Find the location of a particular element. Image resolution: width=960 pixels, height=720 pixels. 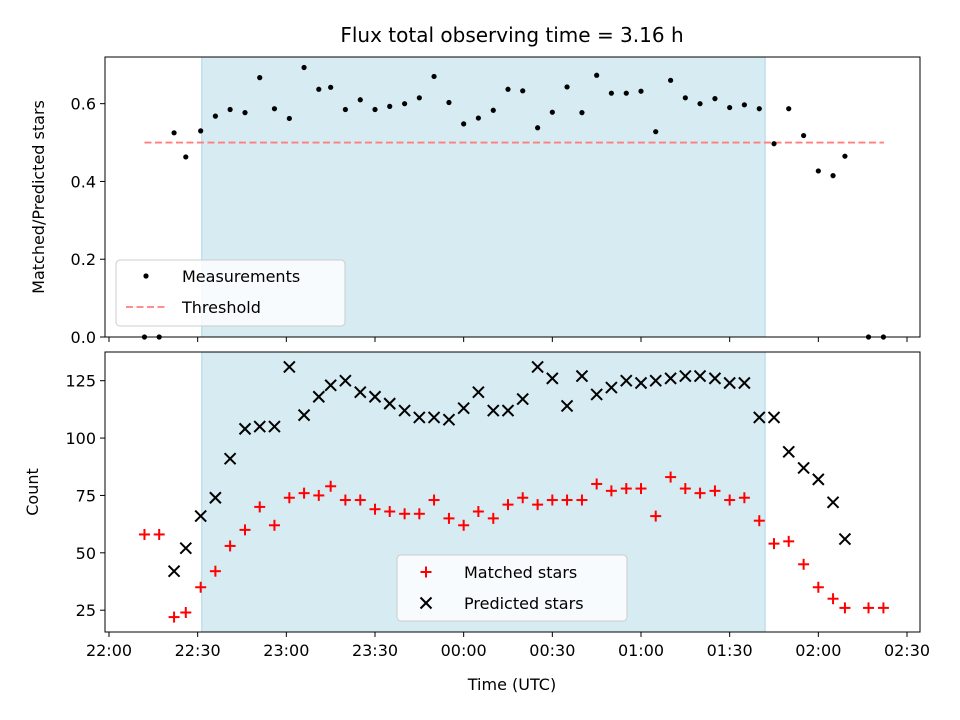

y-tick-label: 0.6 is located at coordinates (83, 104).